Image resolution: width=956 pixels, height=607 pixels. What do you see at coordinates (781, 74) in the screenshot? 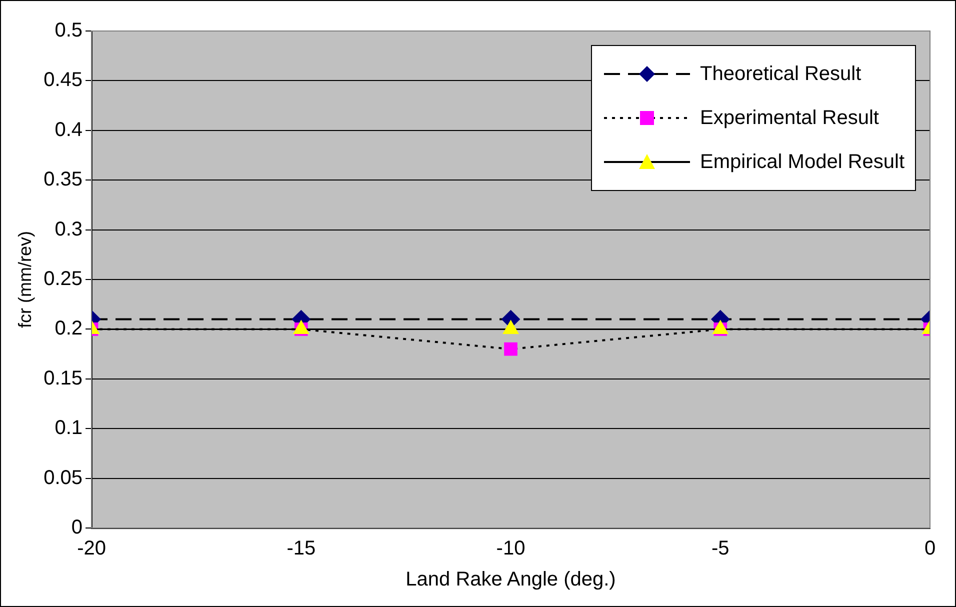
I see `legend-label: Theoretical Result` at bounding box center [781, 74].